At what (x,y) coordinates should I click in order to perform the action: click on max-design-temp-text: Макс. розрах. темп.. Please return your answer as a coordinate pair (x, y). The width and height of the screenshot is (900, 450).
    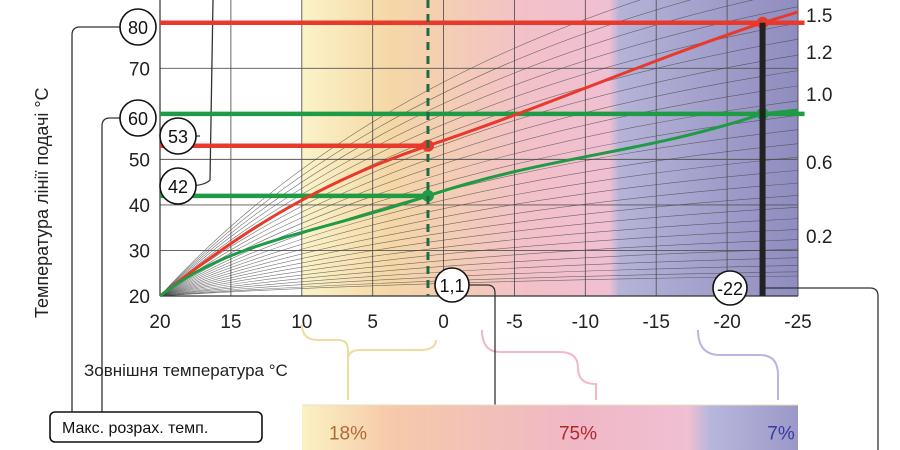
    Looking at the image, I should click on (135, 428).